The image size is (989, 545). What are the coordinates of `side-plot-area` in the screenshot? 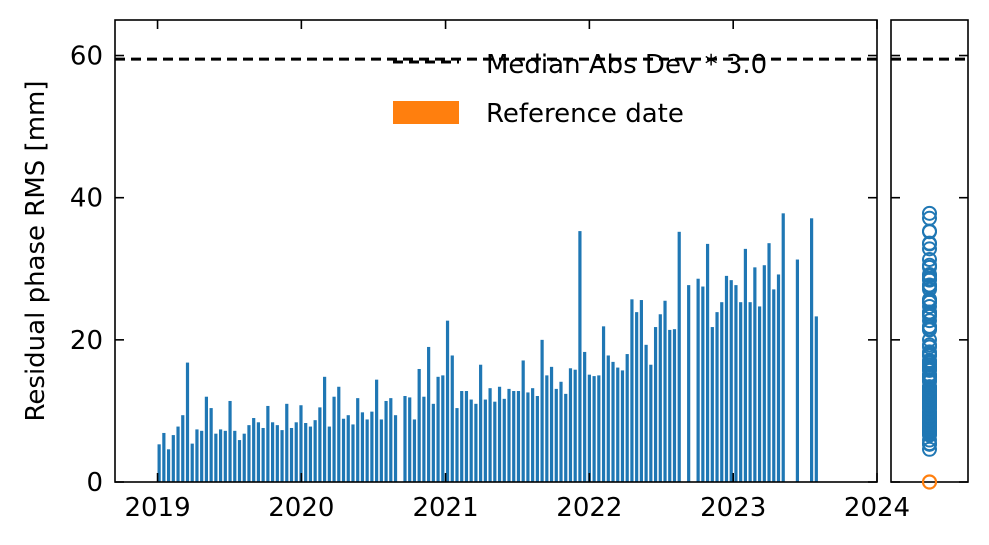 It's located at (929, 254).